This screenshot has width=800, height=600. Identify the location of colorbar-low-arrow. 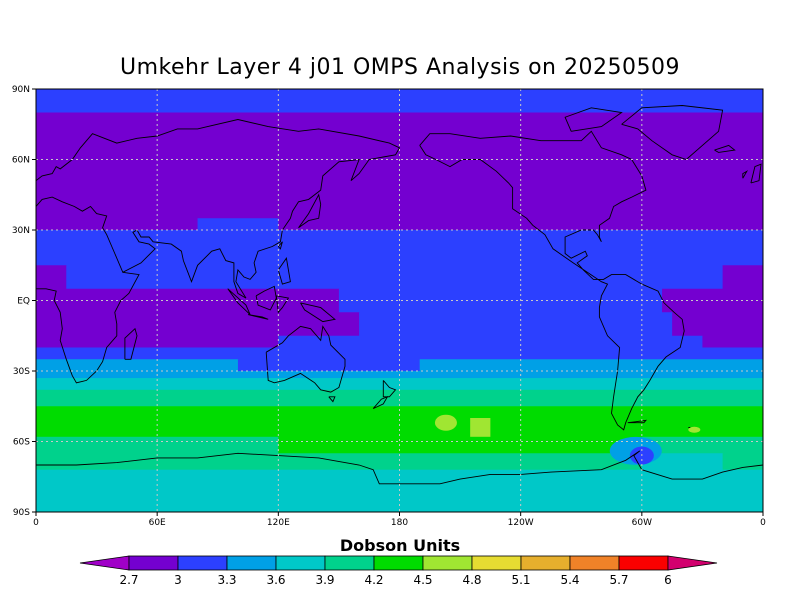
(104, 563).